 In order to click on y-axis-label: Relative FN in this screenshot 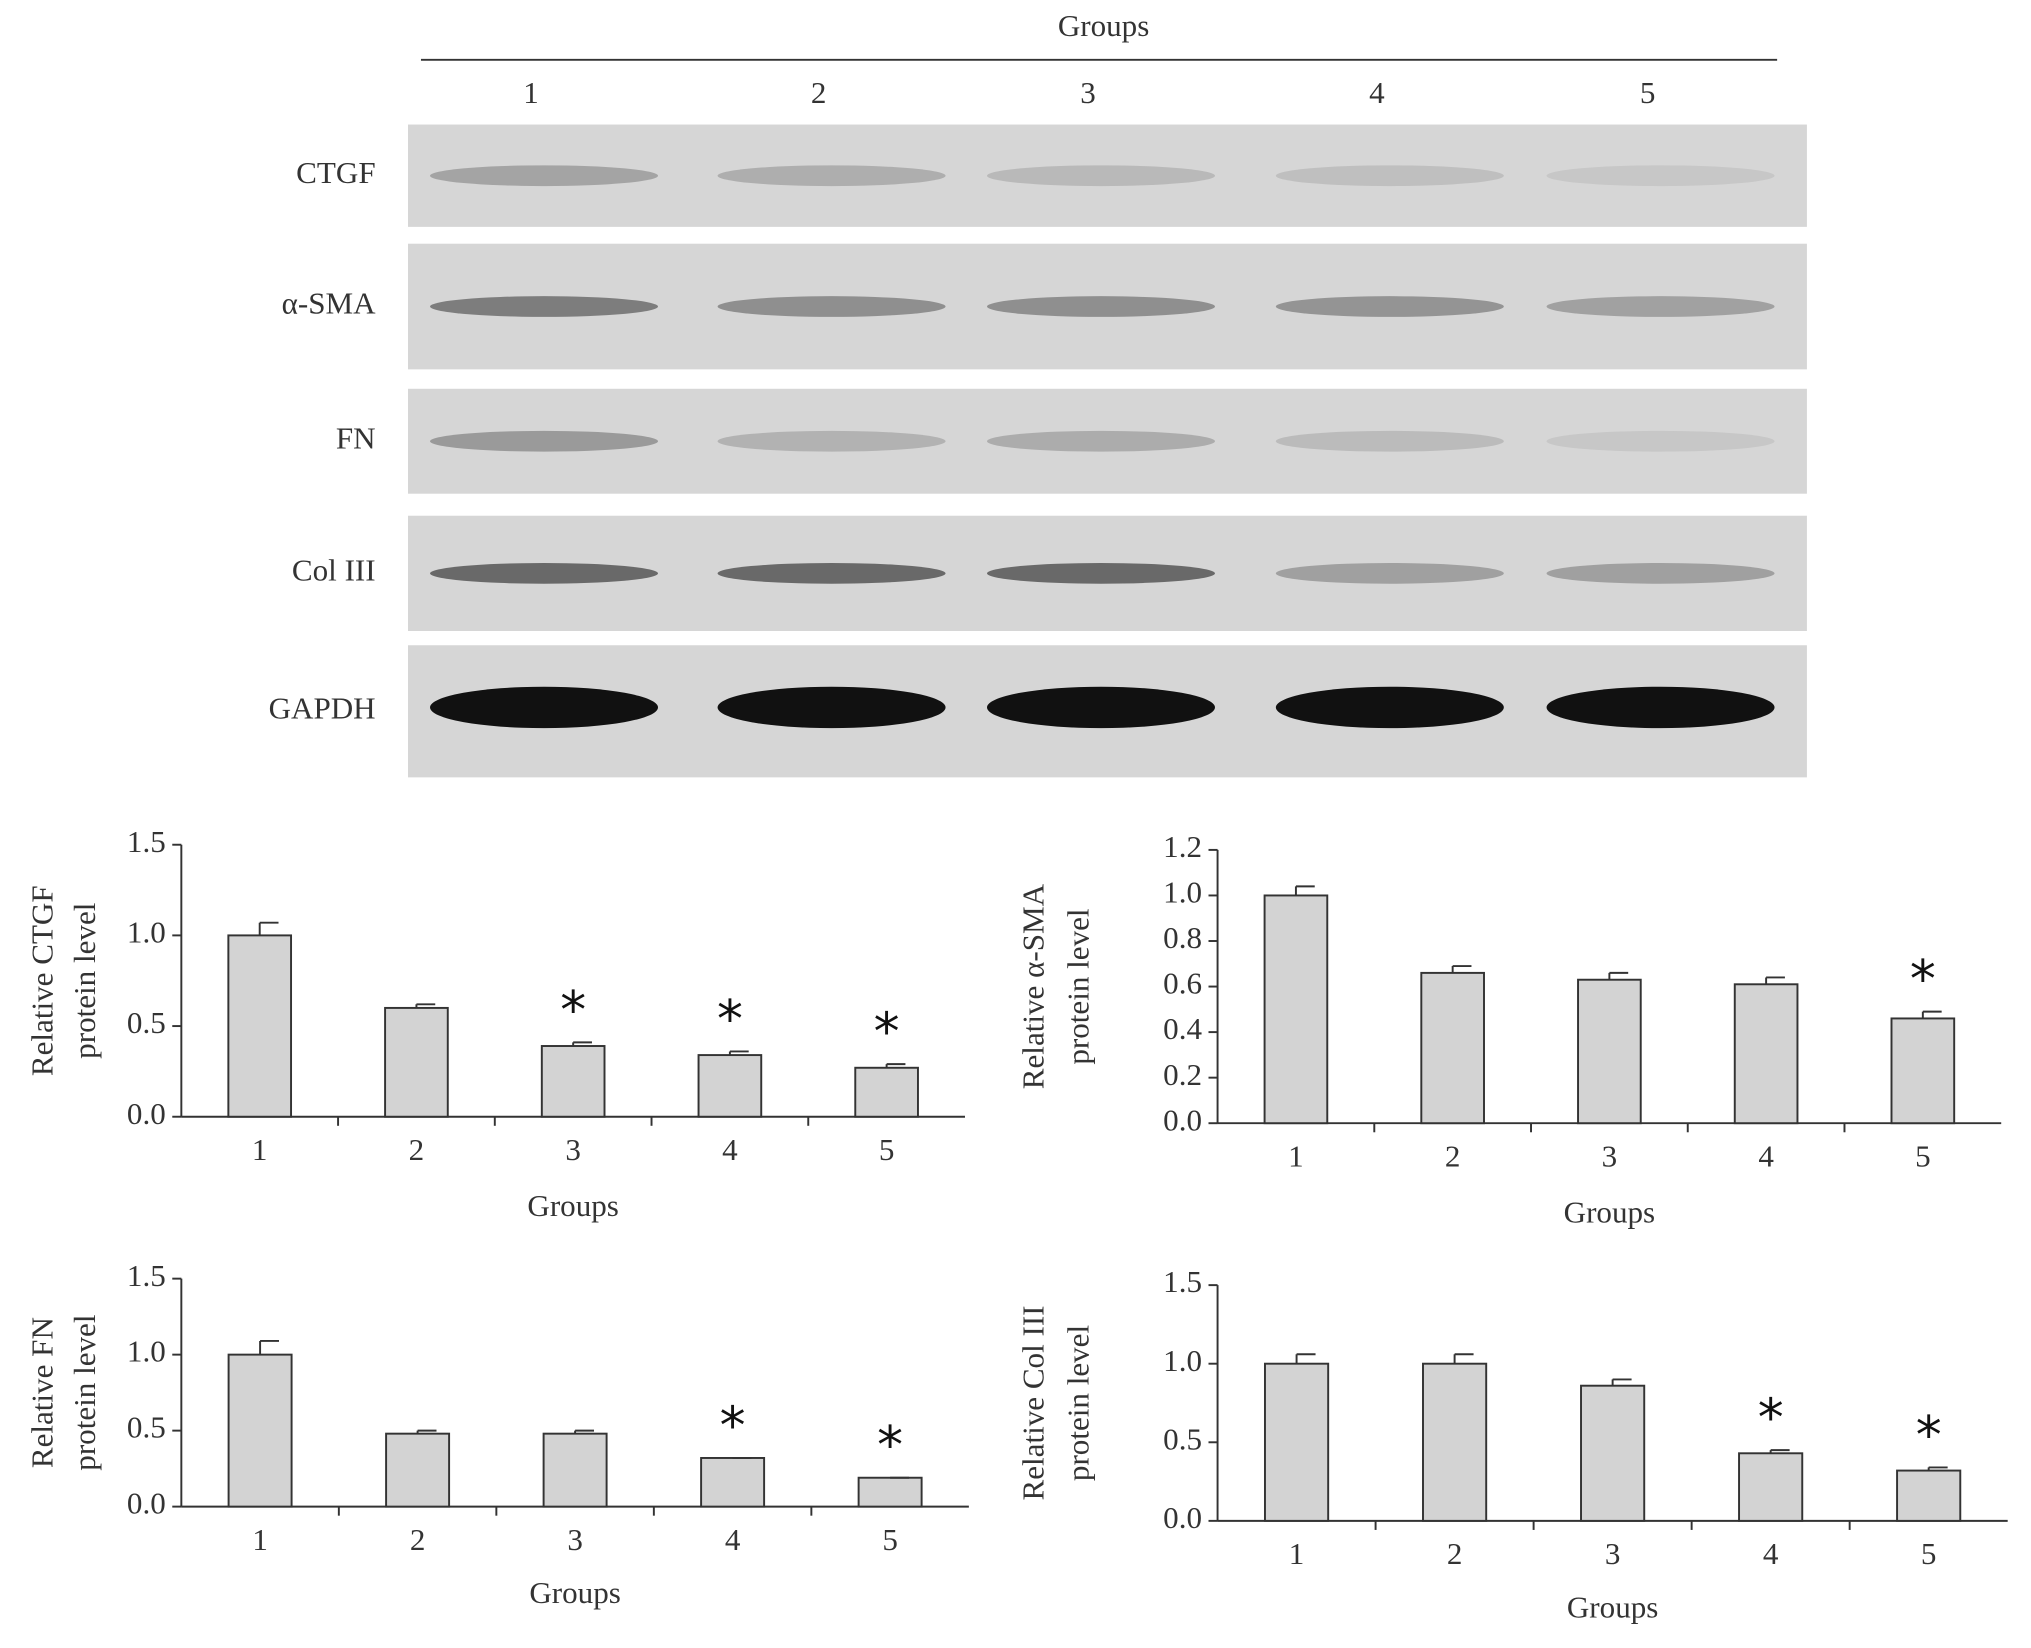, I will do `click(41, 1392)`.